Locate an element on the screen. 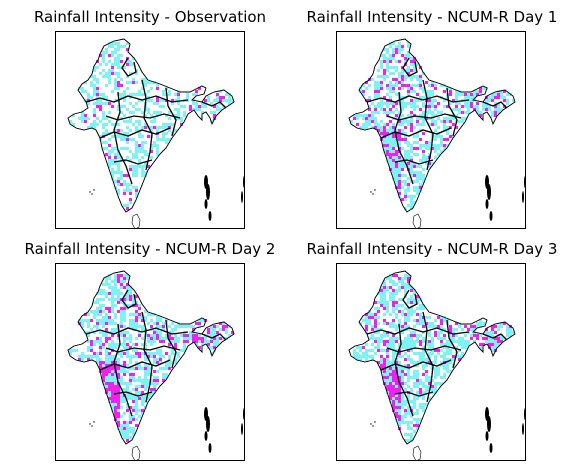  island is located at coordinates (243, 414).